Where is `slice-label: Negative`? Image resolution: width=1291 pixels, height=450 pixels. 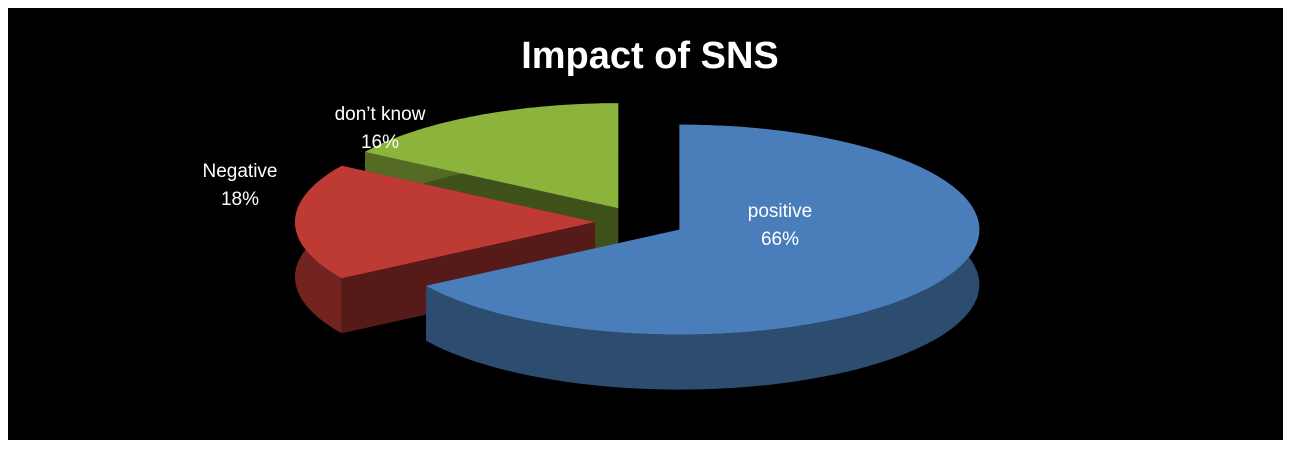 slice-label: Negative is located at coordinates (240, 171).